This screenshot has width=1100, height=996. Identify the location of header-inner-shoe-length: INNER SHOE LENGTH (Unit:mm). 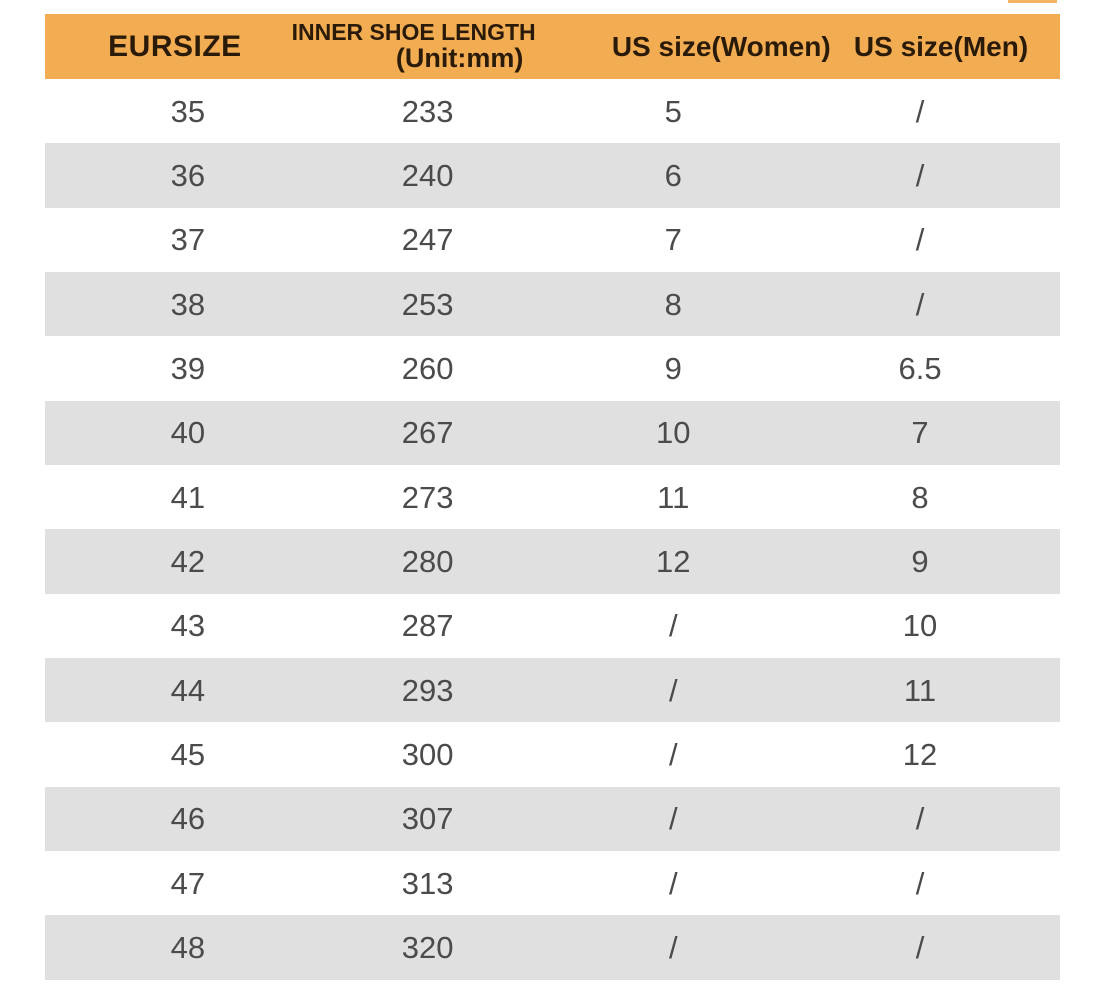
(414, 46).